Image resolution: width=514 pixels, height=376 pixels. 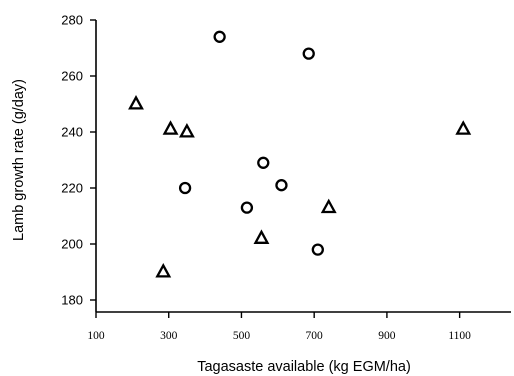 I want to click on x-tick-label: 100, so click(x=96, y=336).